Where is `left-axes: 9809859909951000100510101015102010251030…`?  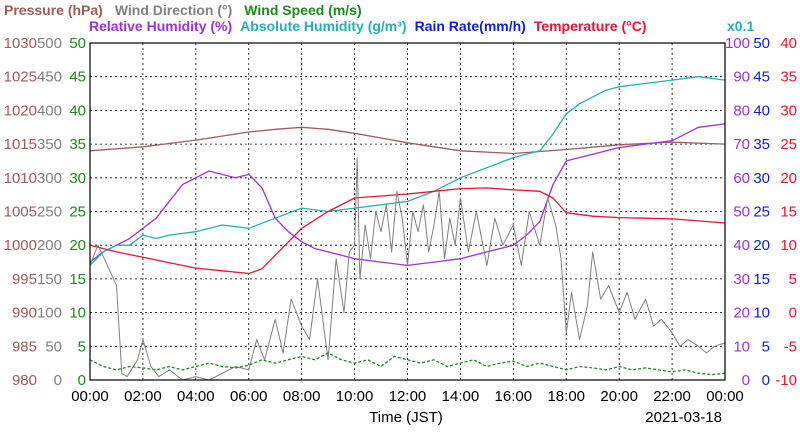
left-axes: 9809859909951000100510101015102010251030… is located at coordinates (45, 212).